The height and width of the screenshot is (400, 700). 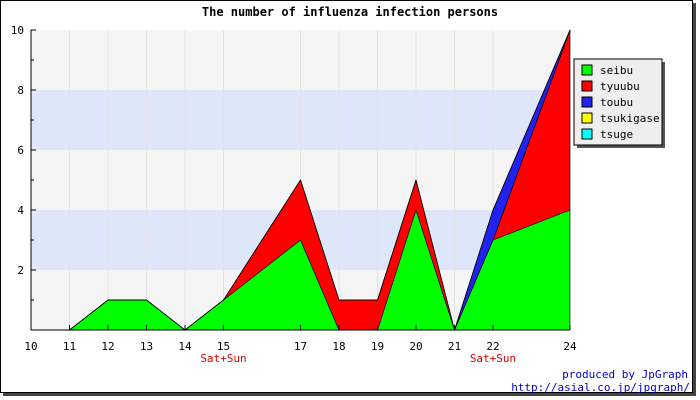 What do you see at coordinates (146, 346) in the screenshot?
I see `x-tick-label: 13` at bounding box center [146, 346].